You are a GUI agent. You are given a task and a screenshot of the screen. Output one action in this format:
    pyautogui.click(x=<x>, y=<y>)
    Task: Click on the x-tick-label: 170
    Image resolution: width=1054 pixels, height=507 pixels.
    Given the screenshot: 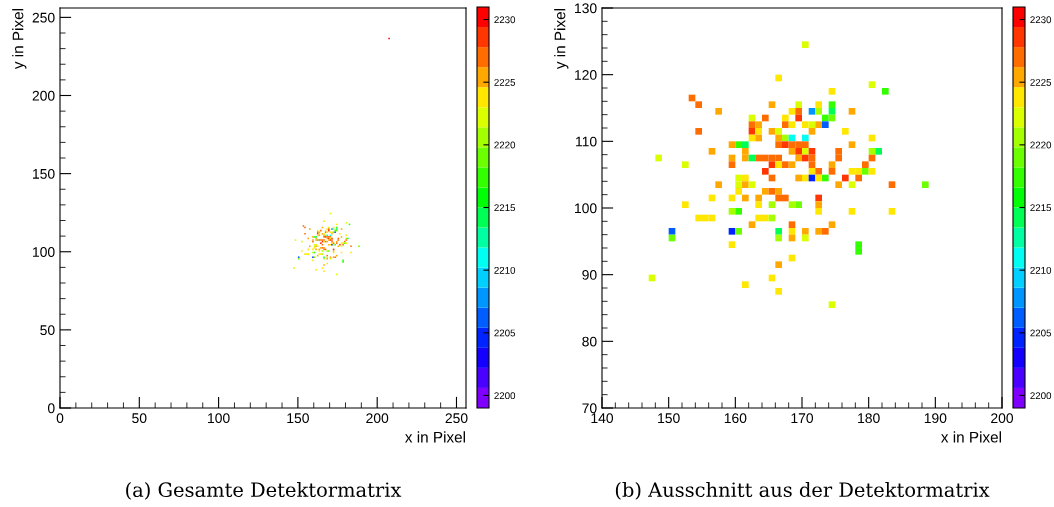 What is the action you would take?
    pyautogui.click(x=802, y=418)
    